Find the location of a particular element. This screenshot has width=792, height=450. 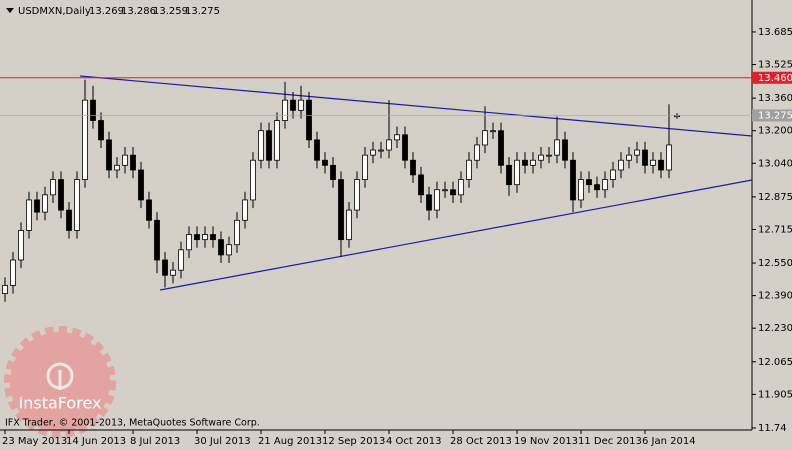

menu-arrow is located at coordinates (10, 10).